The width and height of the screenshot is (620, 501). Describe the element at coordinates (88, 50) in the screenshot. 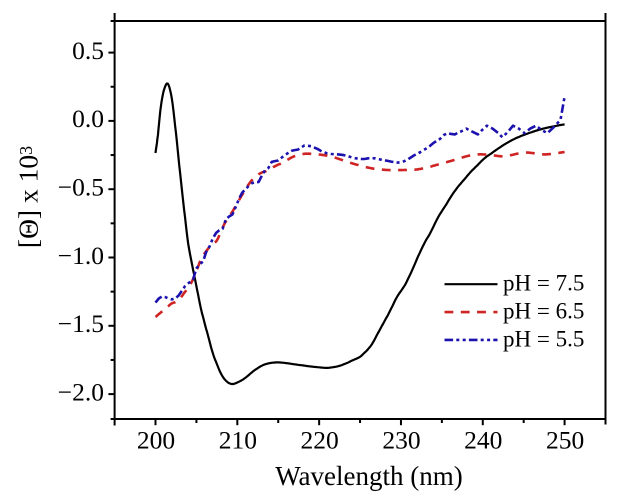

I see `svg-text: 0.5` at that location.